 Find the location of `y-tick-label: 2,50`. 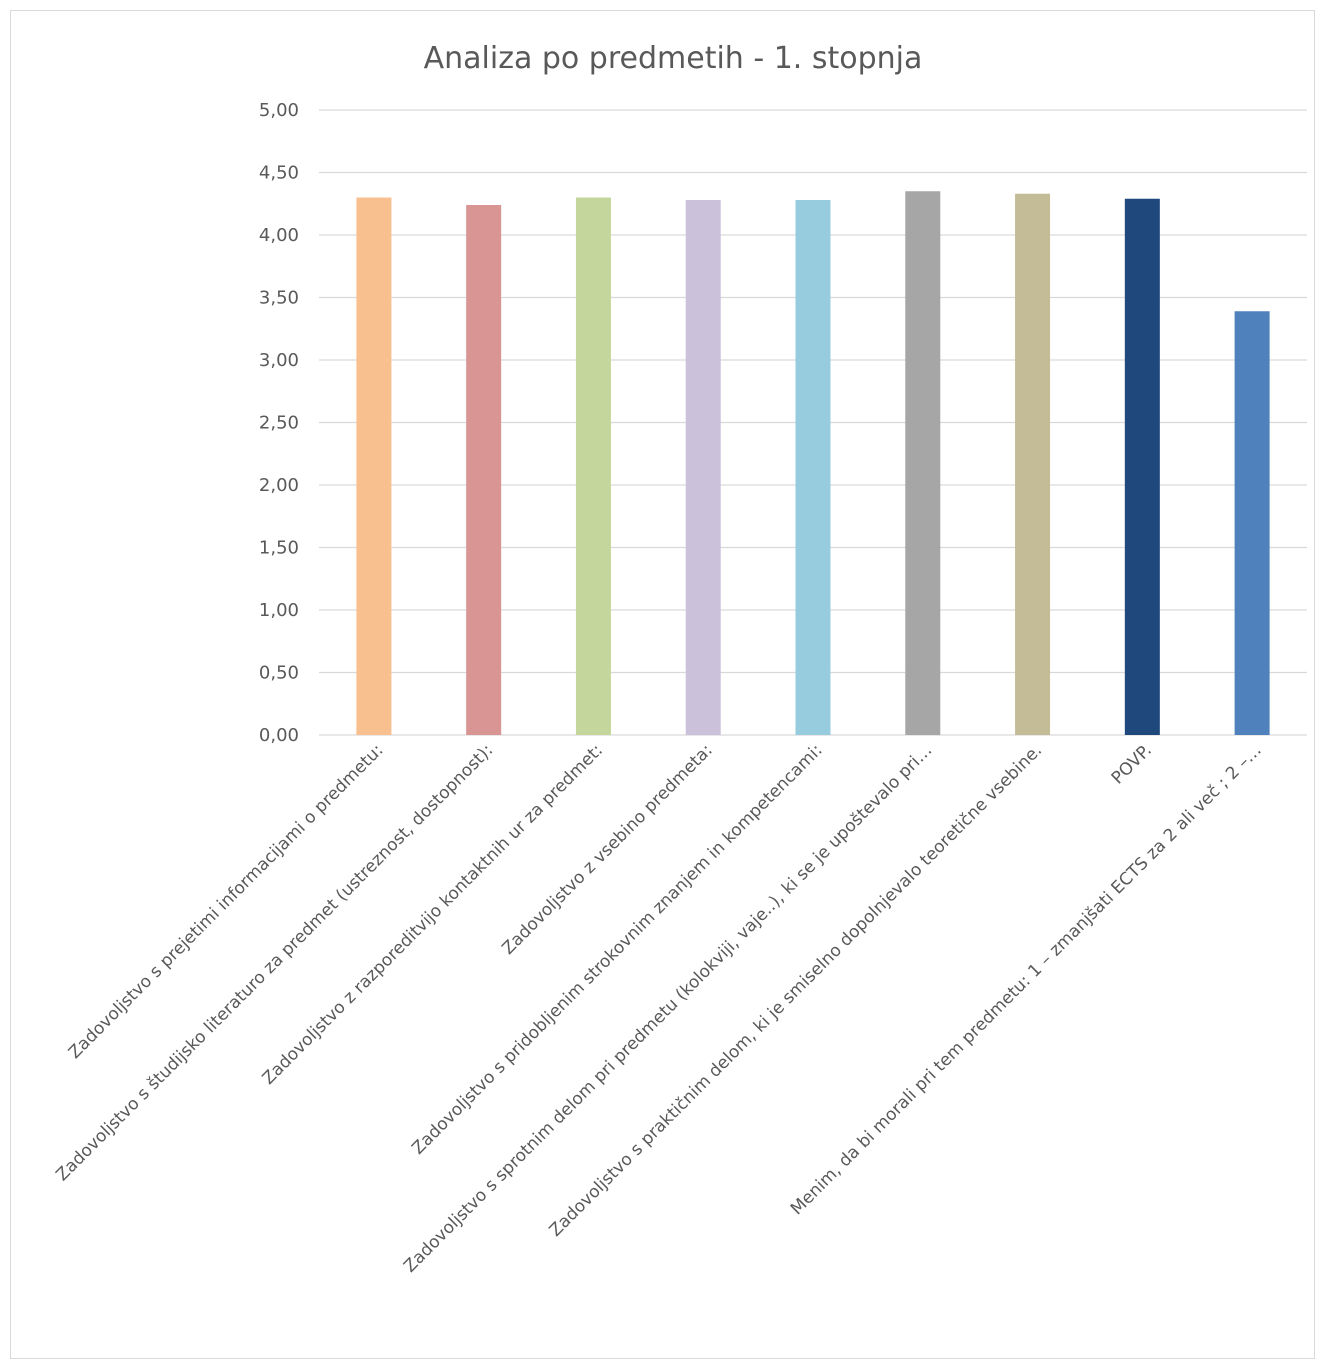

y-tick-label: 2,50 is located at coordinates (279, 423).